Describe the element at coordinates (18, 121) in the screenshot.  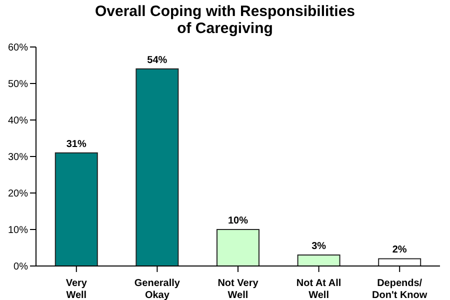
I see `y-tick-label: 40%` at that location.